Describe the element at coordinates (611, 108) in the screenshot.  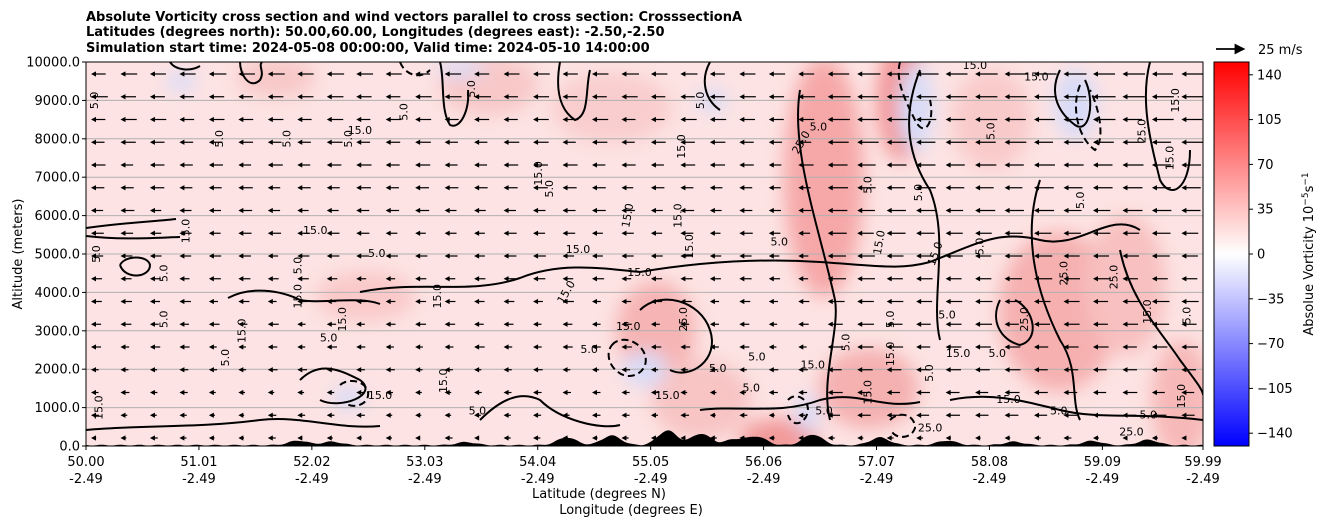
I see `vorticity-patch-positive` at that location.